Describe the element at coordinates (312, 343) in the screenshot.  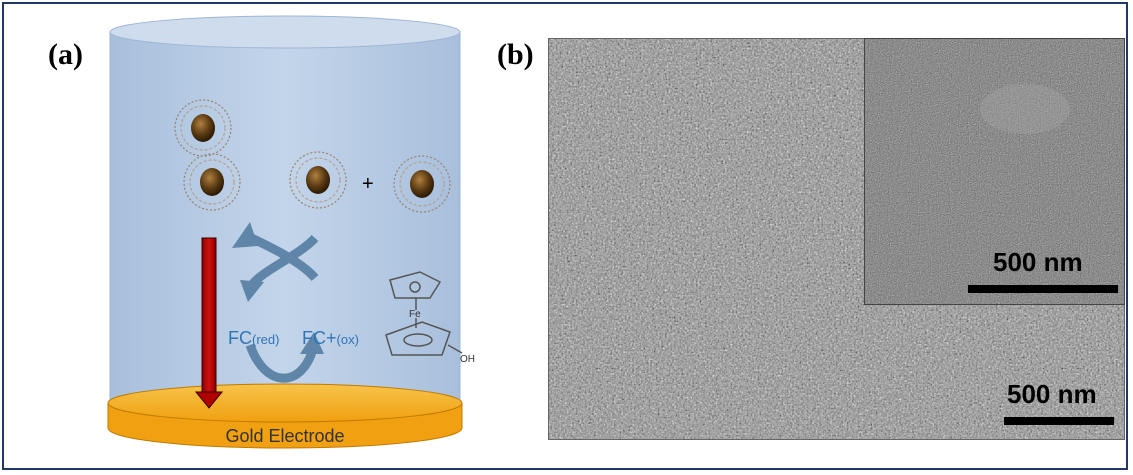
I see `cycle-arrowhead-right` at that location.